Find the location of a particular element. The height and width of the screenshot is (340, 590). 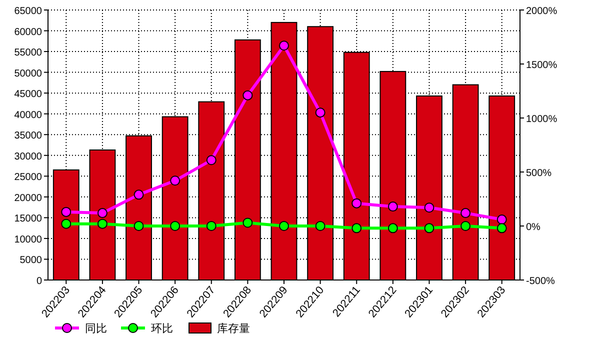

y2-tick-label: 2000% is located at coordinates (542, 11).